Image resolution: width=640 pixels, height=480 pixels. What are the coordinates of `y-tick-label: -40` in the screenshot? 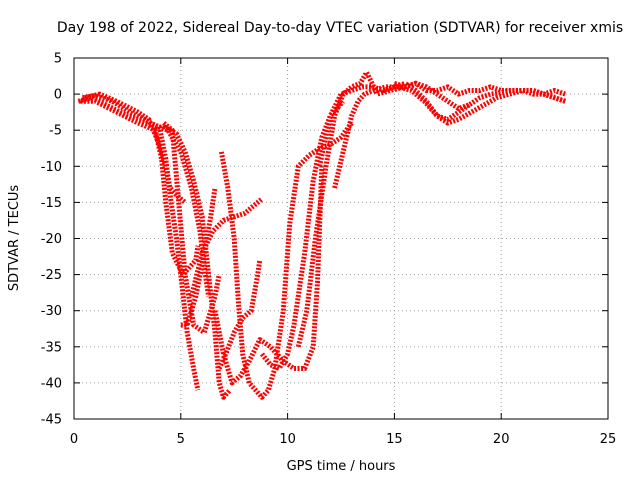 It's located at (51, 383).